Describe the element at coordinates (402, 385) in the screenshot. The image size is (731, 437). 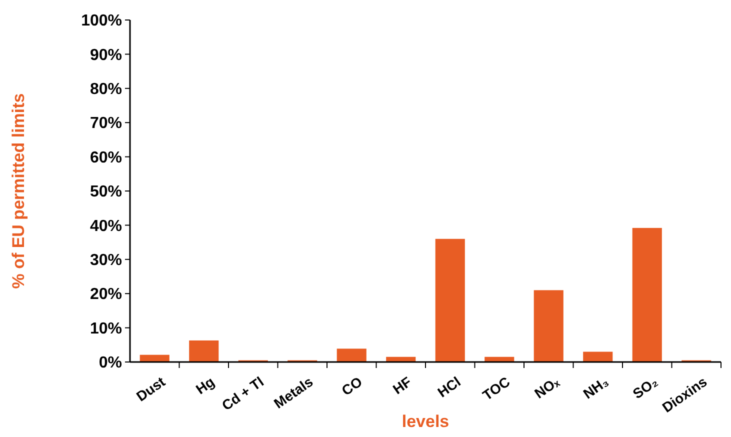
I see `x-tick-label: HF` at that location.